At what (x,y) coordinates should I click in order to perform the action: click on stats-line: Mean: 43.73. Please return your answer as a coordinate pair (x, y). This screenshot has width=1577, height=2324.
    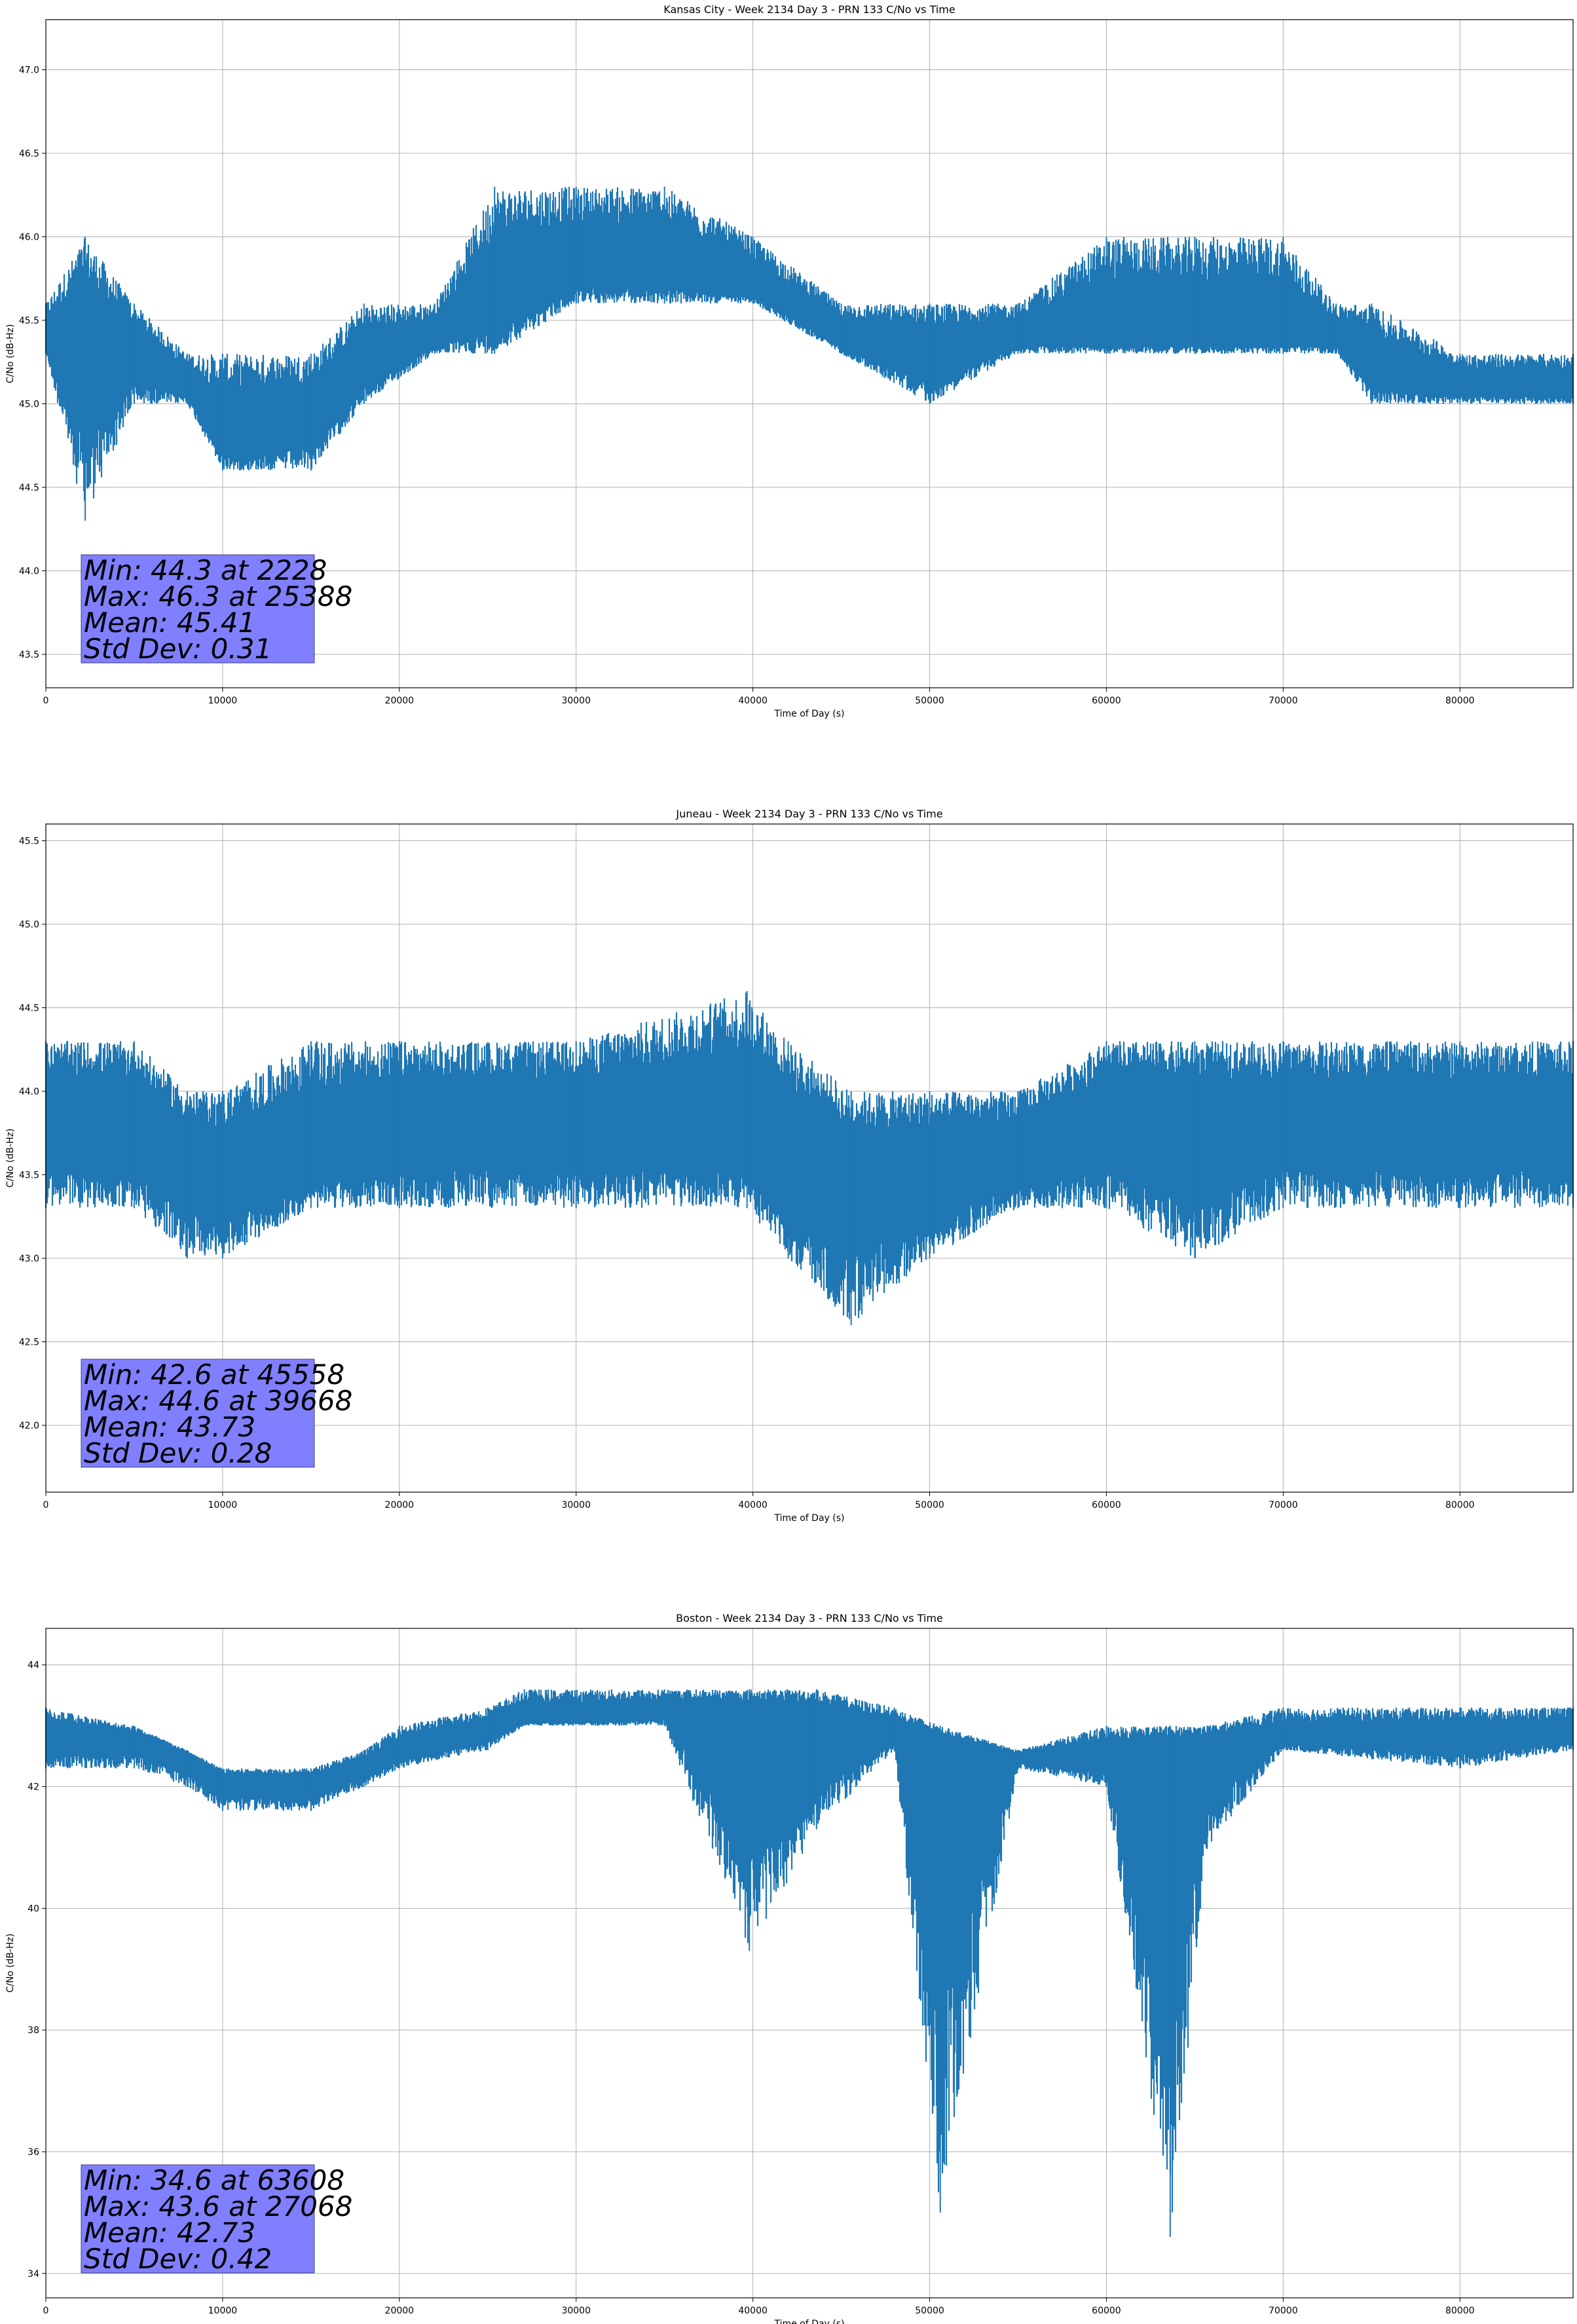
    Looking at the image, I should click on (169, 1427).